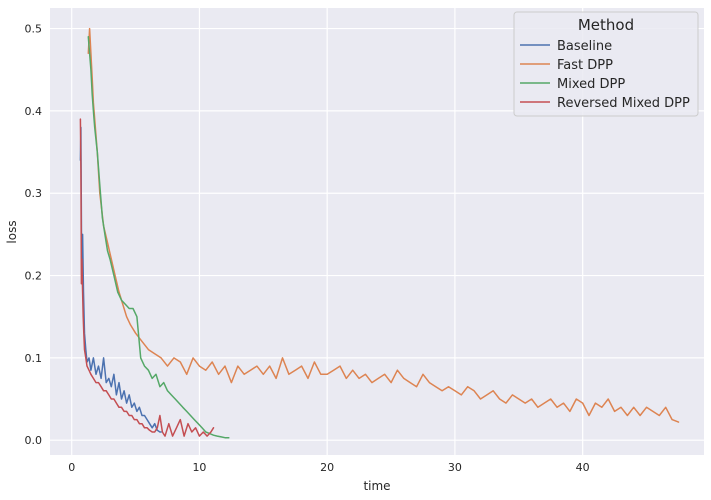  Describe the element at coordinates (34, 29) in the screenshot. I see `y-tick-label: 0.5` at that location.